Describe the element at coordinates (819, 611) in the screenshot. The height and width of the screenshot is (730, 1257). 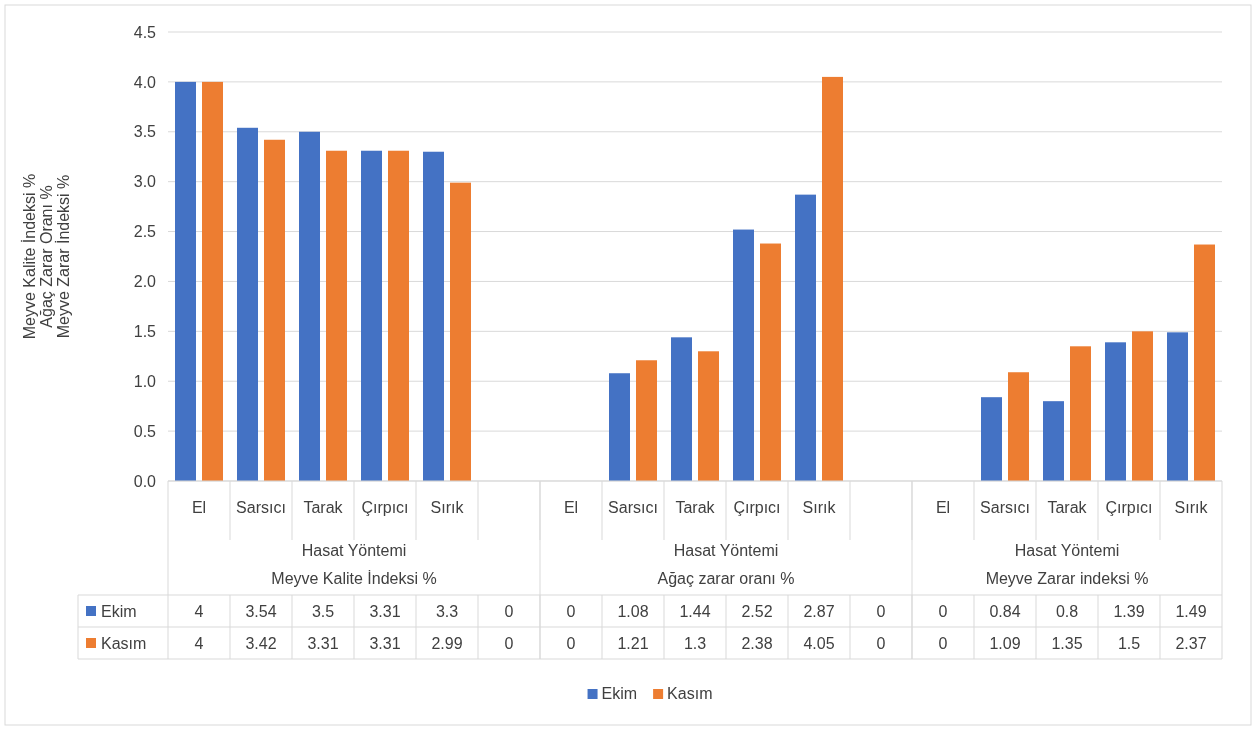
I see `data-label: 2.87` at that location.